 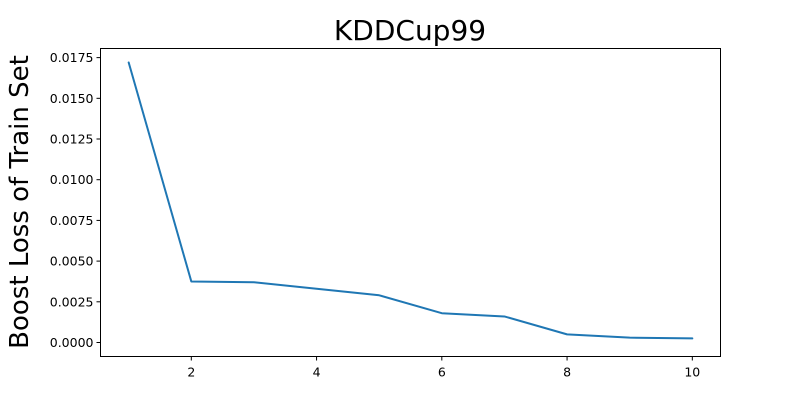 I want to click on x-axis: 2 4 6 8 10, so click(x=443, y=368).